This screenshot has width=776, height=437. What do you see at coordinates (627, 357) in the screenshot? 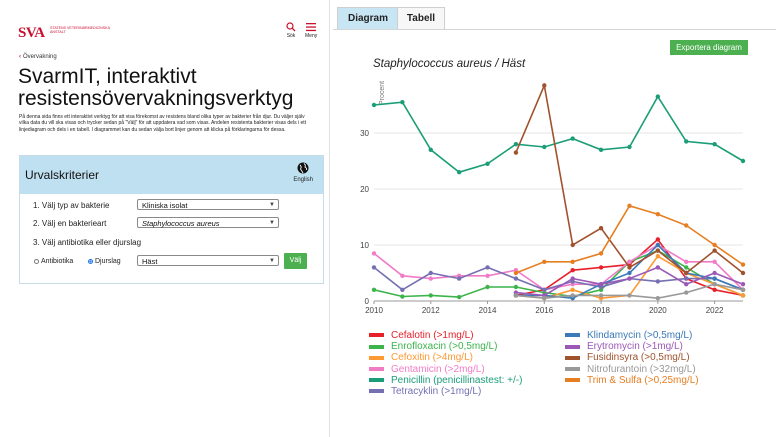
I see `legend-item: Fusidinsyra (>0,5mg/L)` at bounding box center [627, 357].